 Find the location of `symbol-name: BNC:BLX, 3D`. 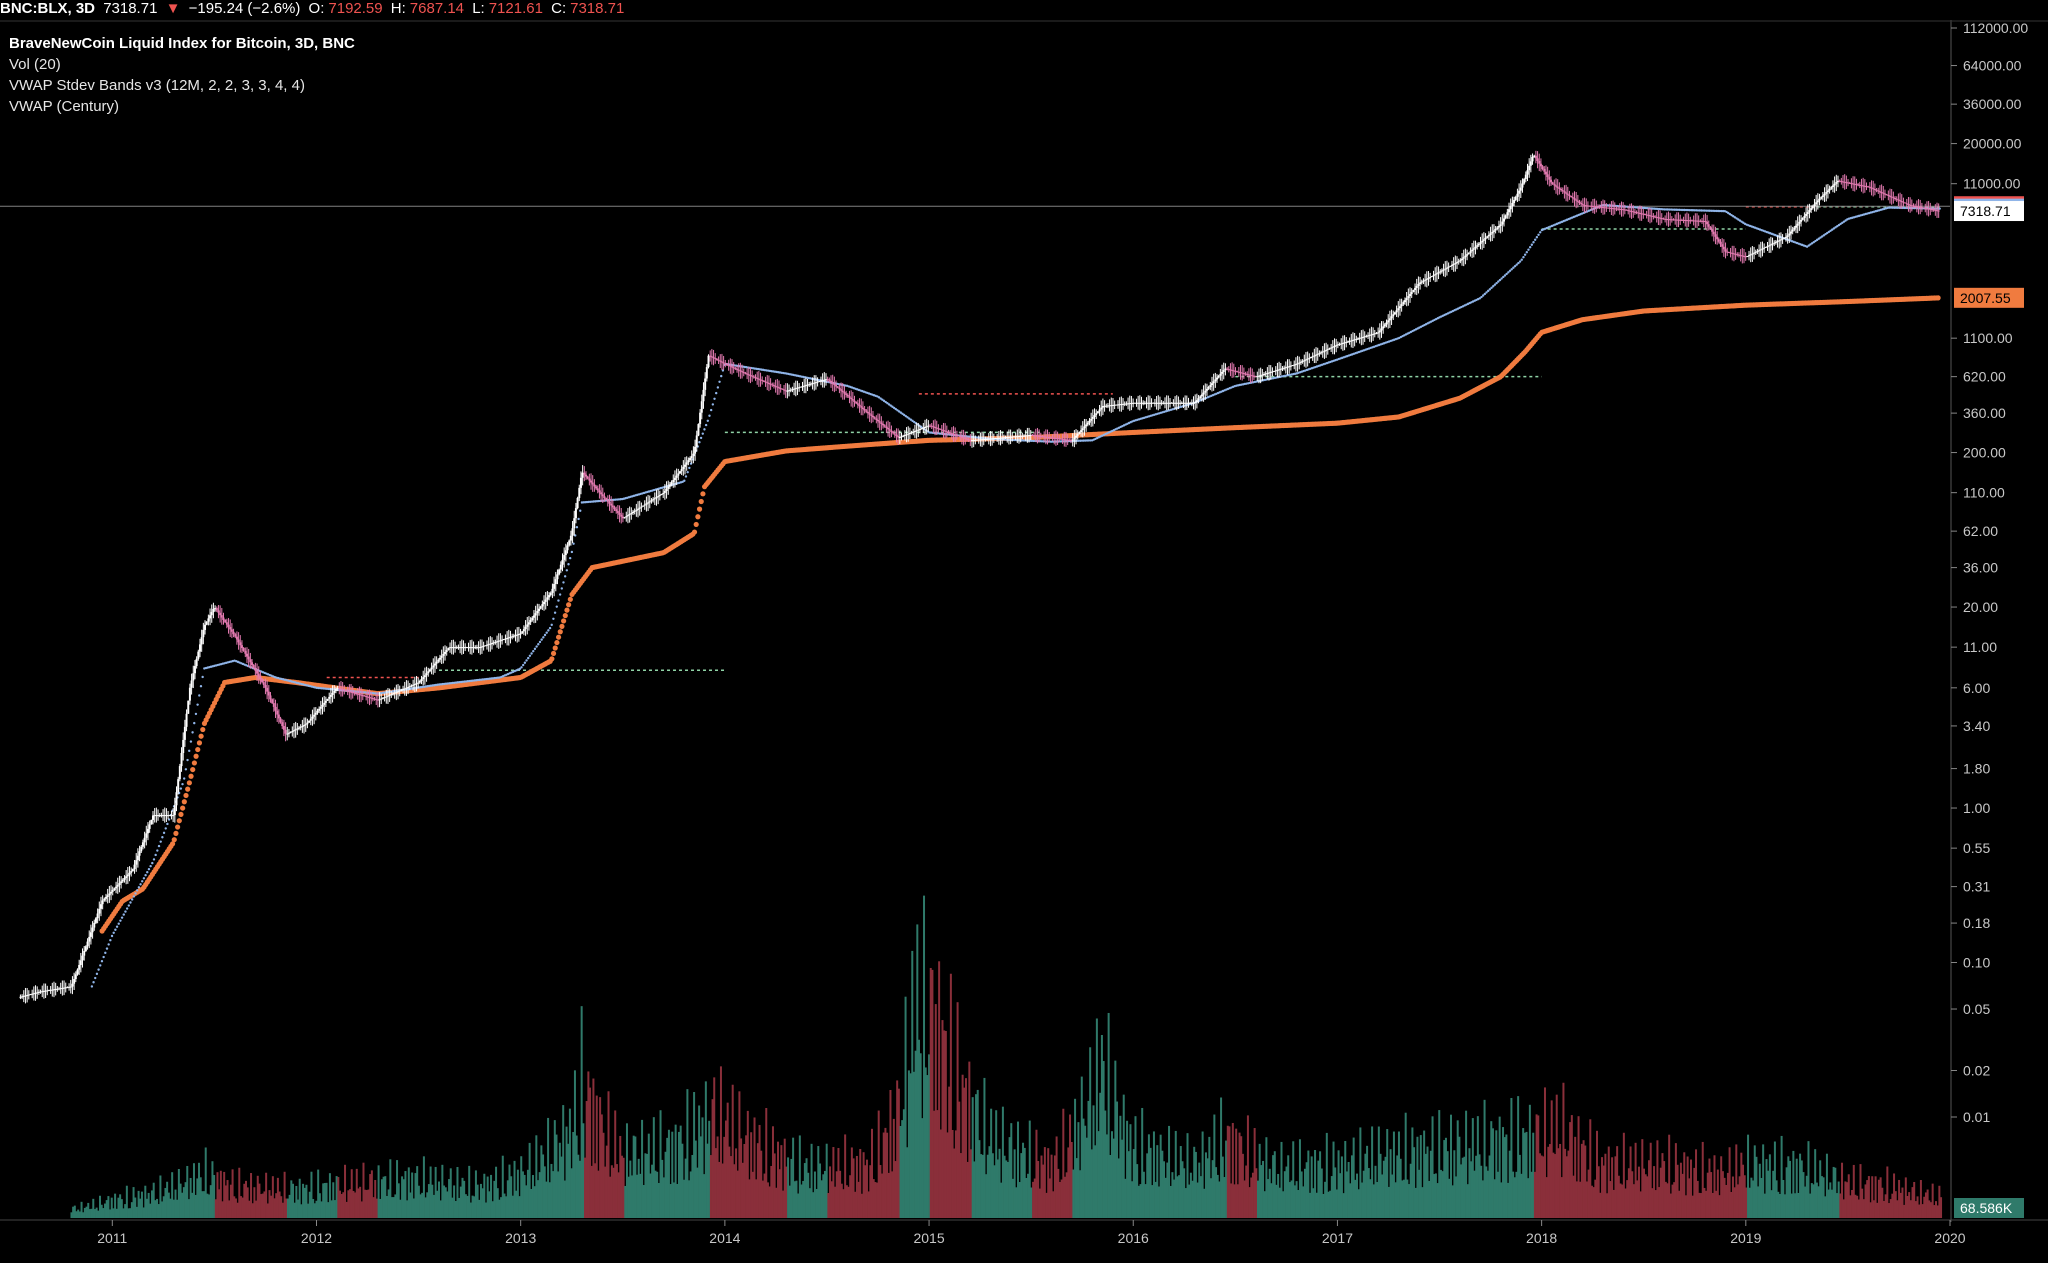

symbol-name: BNC:BLX, 3D is located at coordinates (48, 8).